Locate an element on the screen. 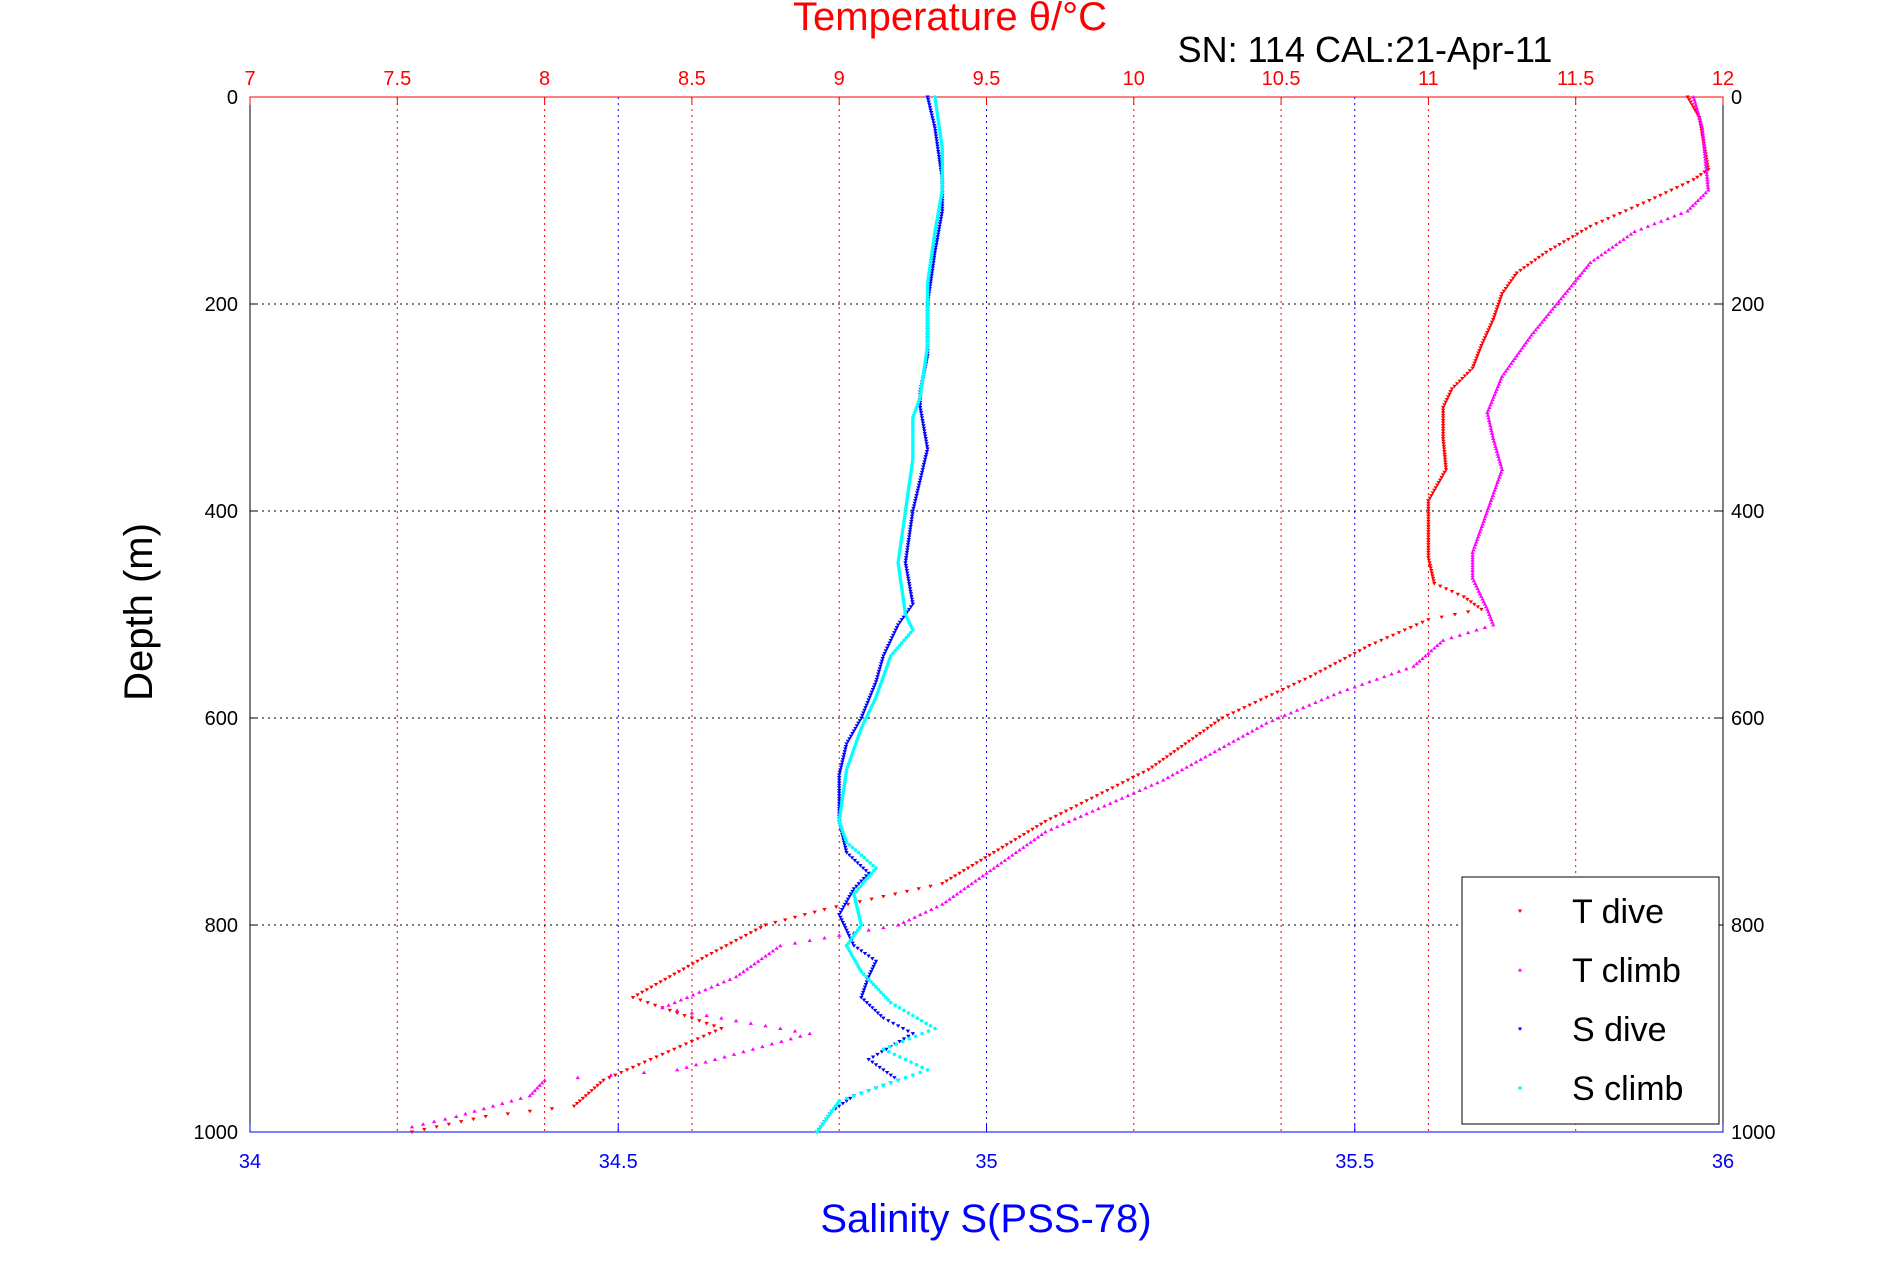 The height and width of the screenshot is (1262, 1891). tick-label-temperature: 12 is located at coordinates (1723, 79).